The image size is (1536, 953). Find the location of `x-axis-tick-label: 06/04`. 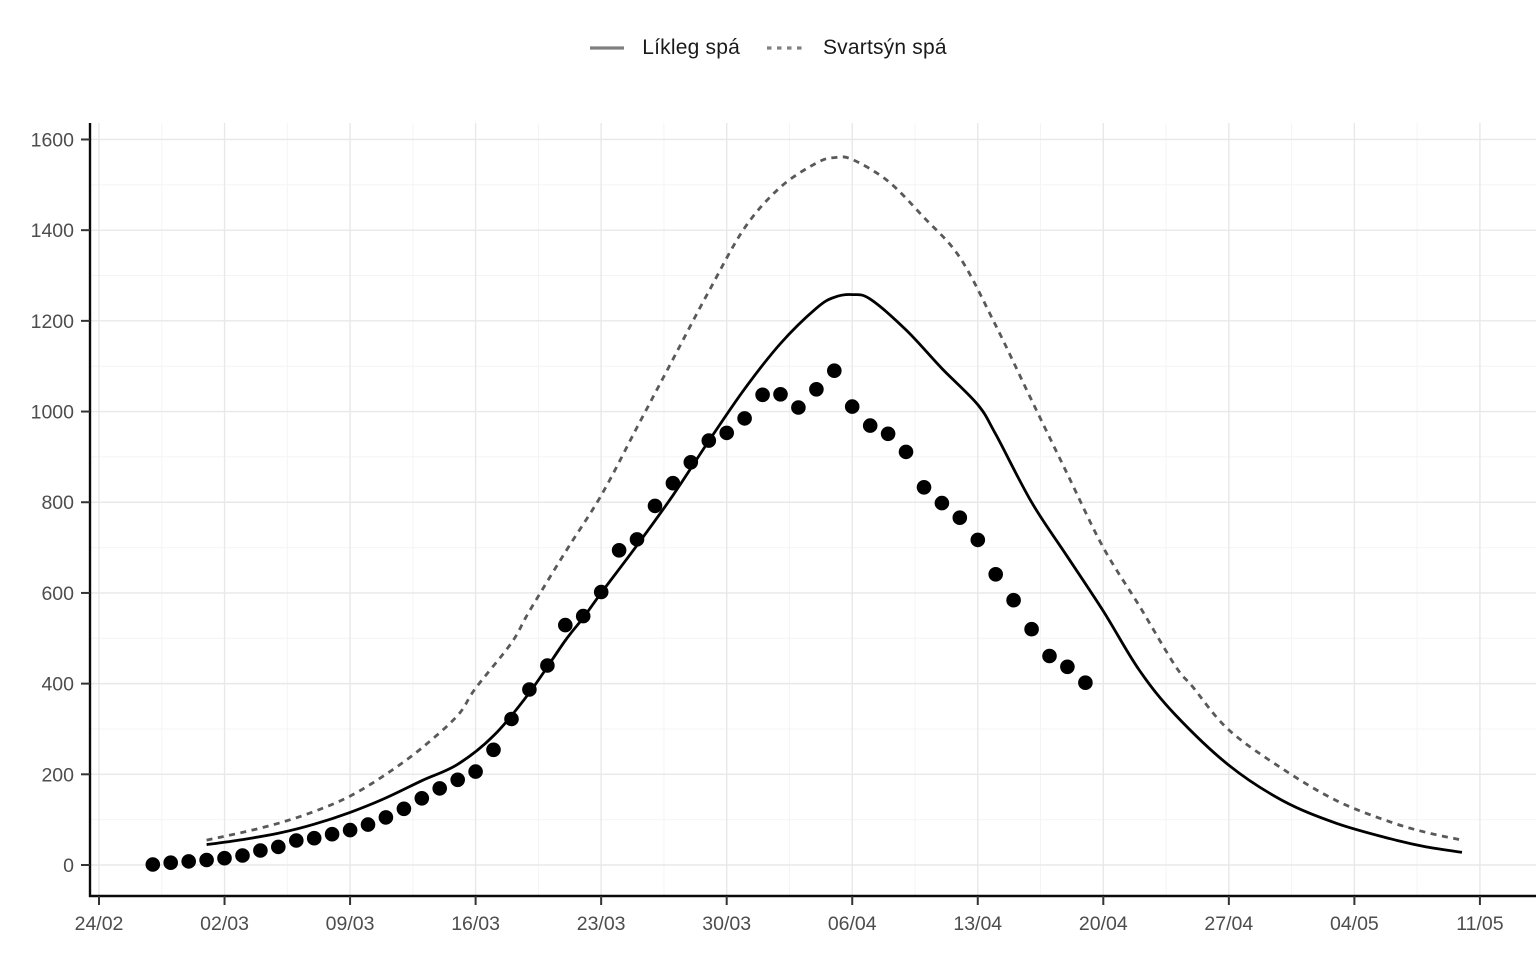

x-axis-tick-label: 06/04 is located at coordinates (852, 924).